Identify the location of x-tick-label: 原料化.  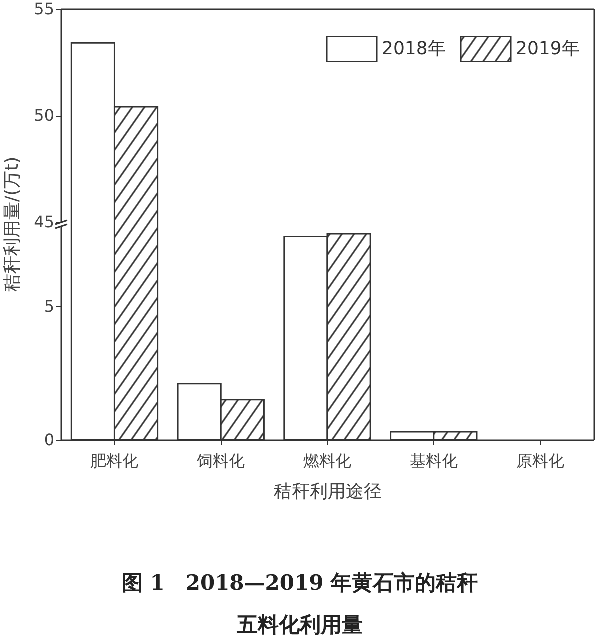
(540, 461).